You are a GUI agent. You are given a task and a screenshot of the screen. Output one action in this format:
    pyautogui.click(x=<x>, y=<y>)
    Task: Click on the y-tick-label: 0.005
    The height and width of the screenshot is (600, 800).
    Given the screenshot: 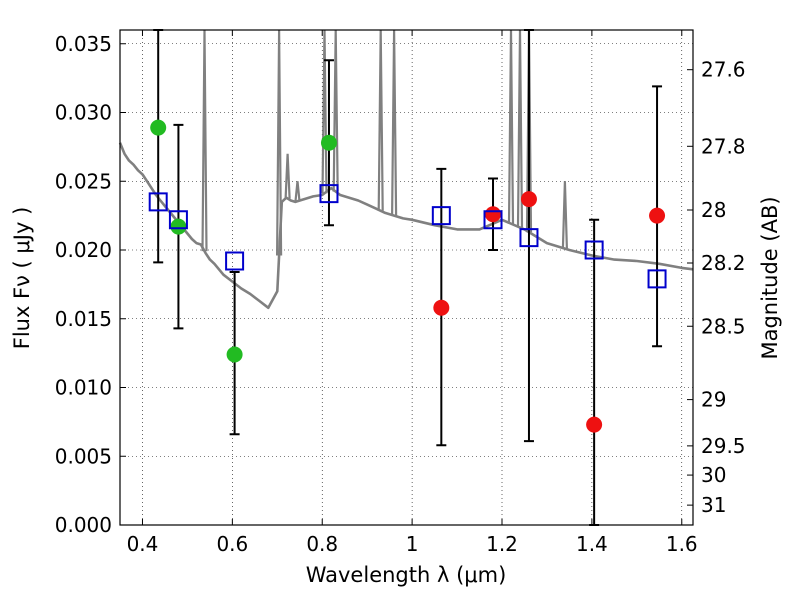 What is the action you would take?
    pyautogui.click(x=83, y=456)
    